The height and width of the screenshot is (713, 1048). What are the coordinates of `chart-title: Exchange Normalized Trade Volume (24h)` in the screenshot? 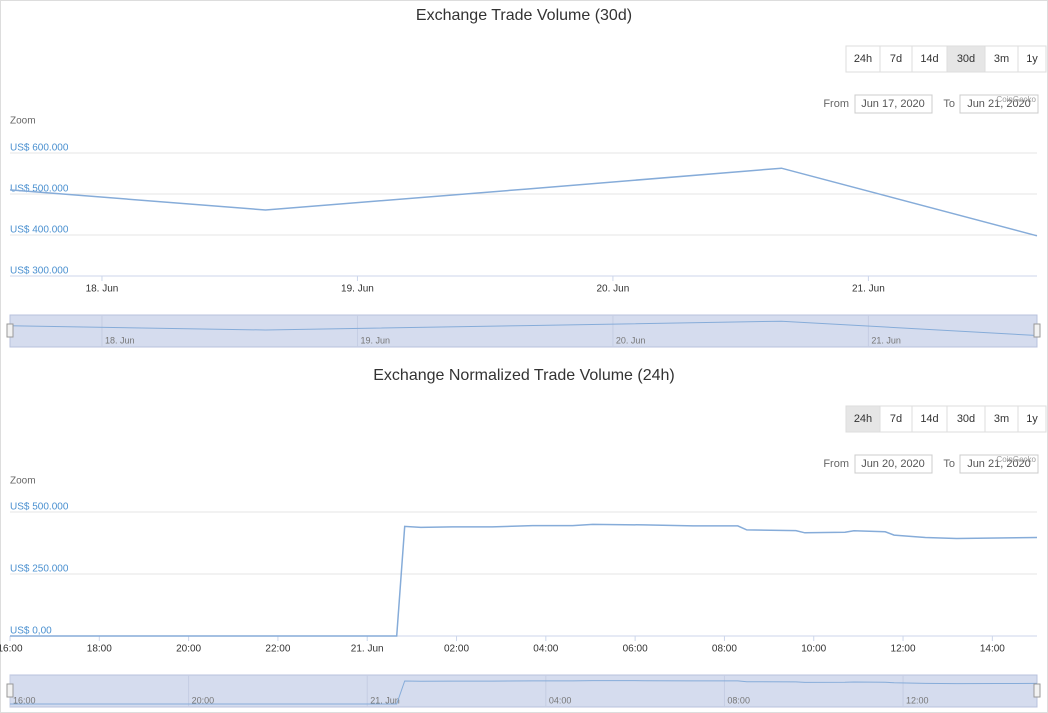 It's located at (524, 375).